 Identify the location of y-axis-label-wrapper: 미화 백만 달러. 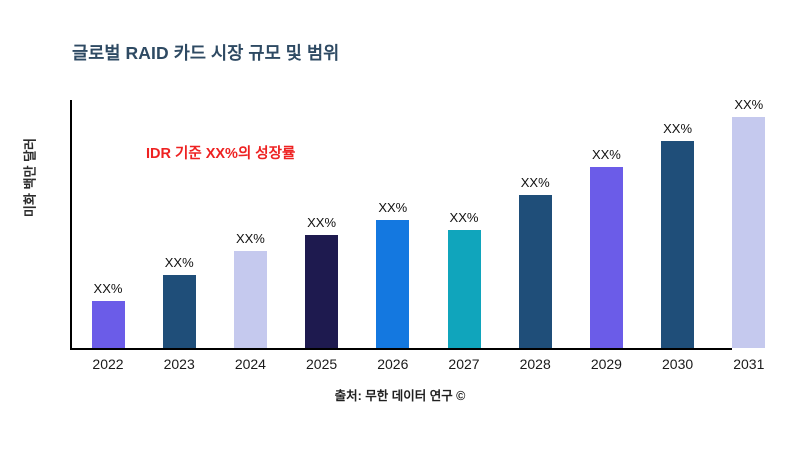
(28, 180).